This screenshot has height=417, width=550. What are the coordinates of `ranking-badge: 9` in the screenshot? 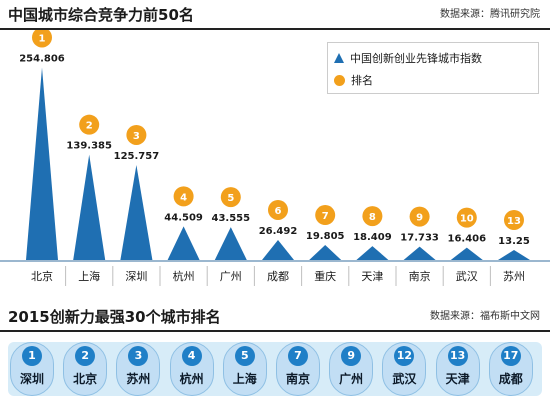 It's located at (351, 356).